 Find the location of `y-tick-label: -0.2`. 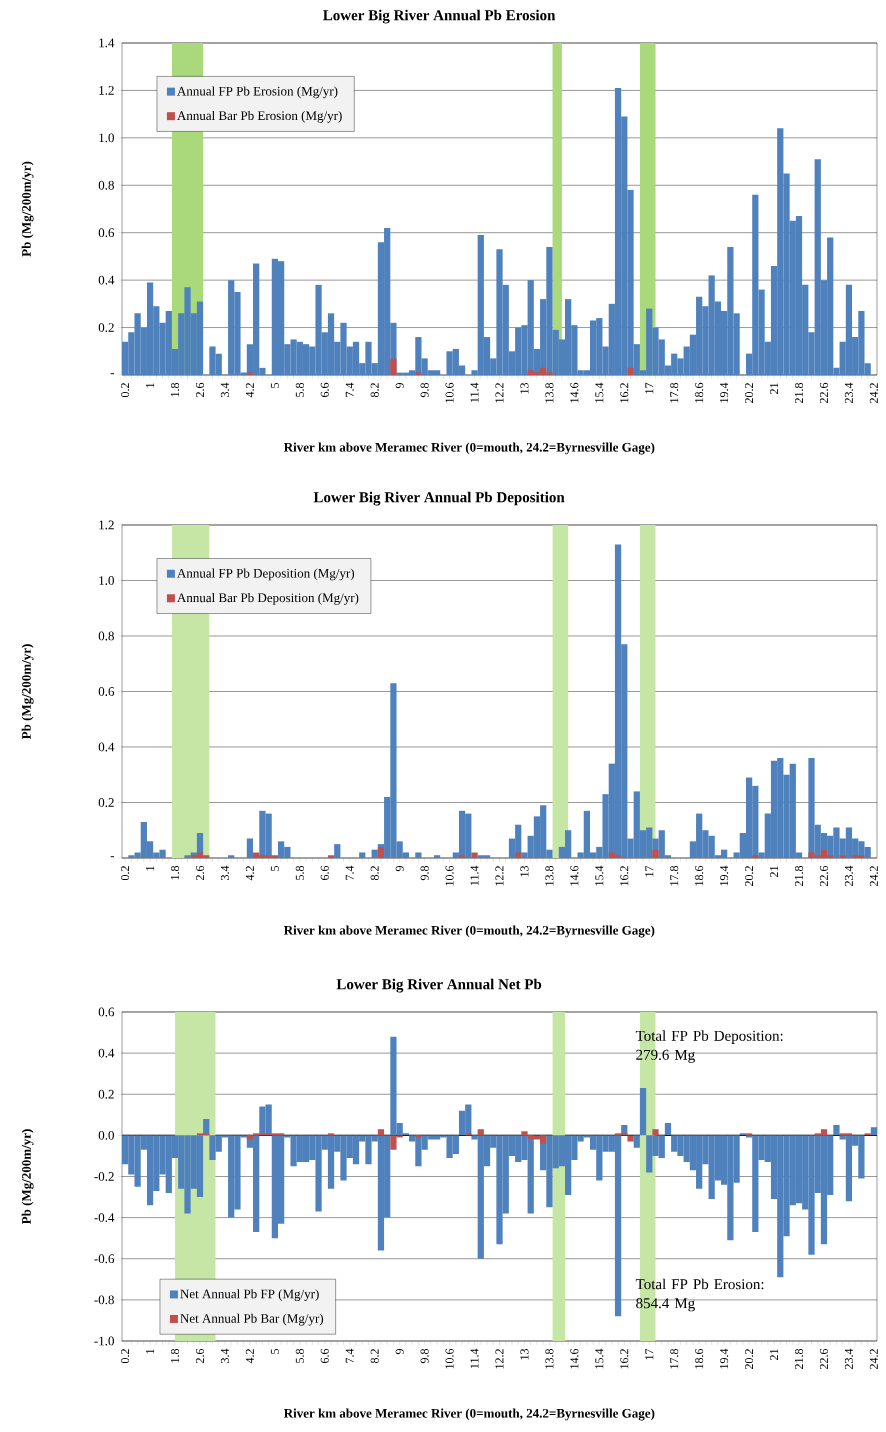

y-tick-label: -0.2 is located at coordinates (104, 1176).